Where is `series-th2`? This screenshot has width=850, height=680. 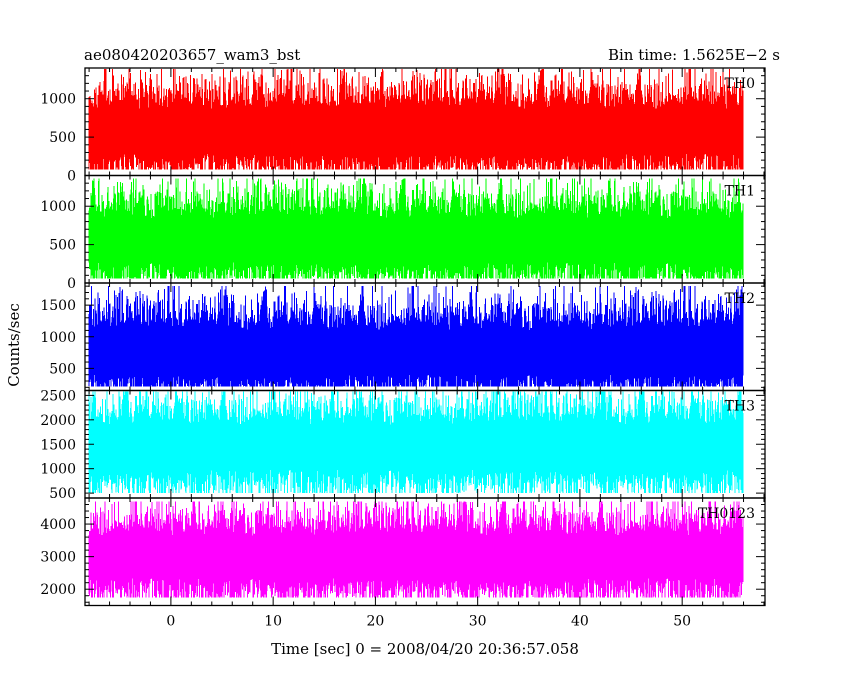 series-th2 is located at coordinates (416, 336).